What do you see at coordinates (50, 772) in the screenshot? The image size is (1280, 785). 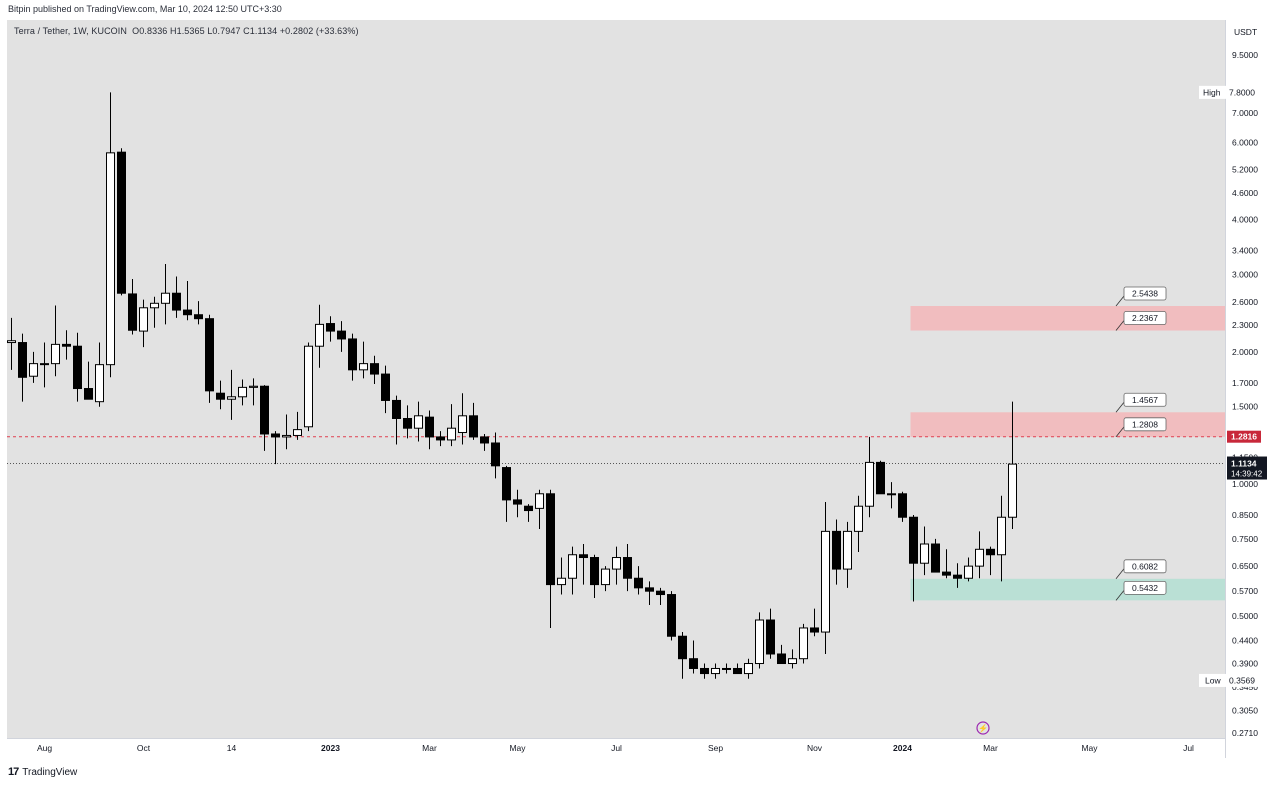 I see `brand-label: TradingView` at bounding box center [50, 772].